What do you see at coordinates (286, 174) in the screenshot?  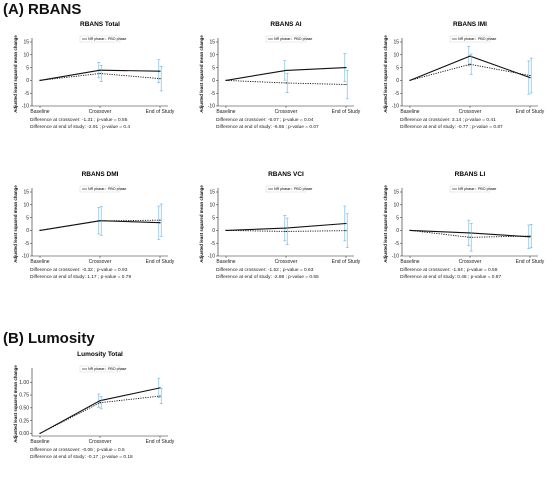 I see `chart-title: RBANS VCI` at bounding box center [286, 174].